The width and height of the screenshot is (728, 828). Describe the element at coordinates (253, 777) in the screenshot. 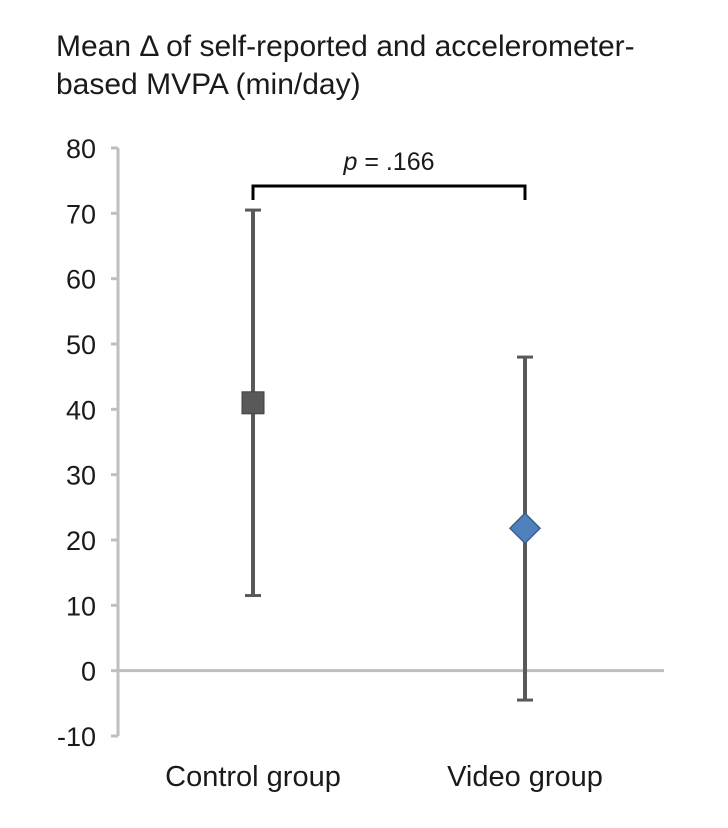

I see `x-category-label: Control group` at that location.